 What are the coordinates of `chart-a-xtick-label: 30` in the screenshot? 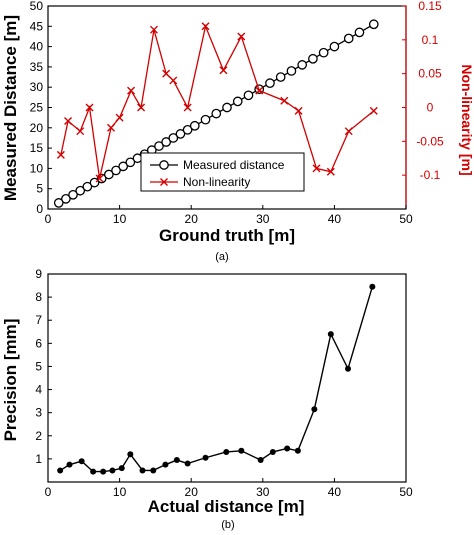 It's located at (263, 219).